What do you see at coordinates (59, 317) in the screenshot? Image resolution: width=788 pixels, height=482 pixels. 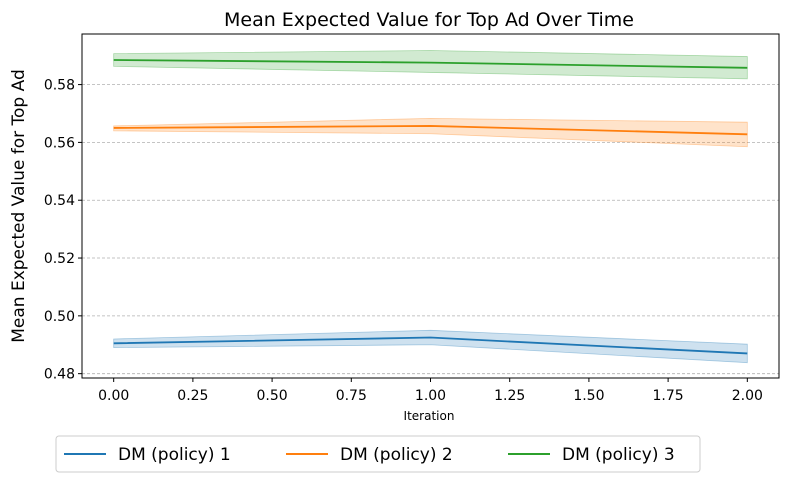 I see `y-tick-label: 0.50` at bounding box center [59, 317].